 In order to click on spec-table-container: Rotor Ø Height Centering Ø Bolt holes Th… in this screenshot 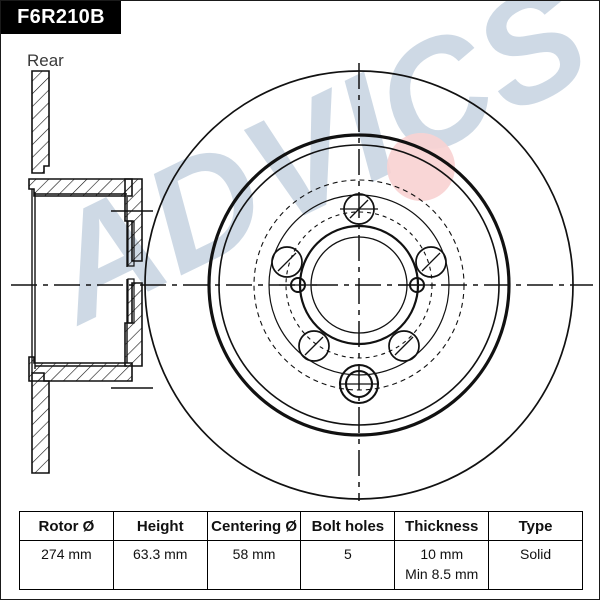, I will do `click(301, 550)`.